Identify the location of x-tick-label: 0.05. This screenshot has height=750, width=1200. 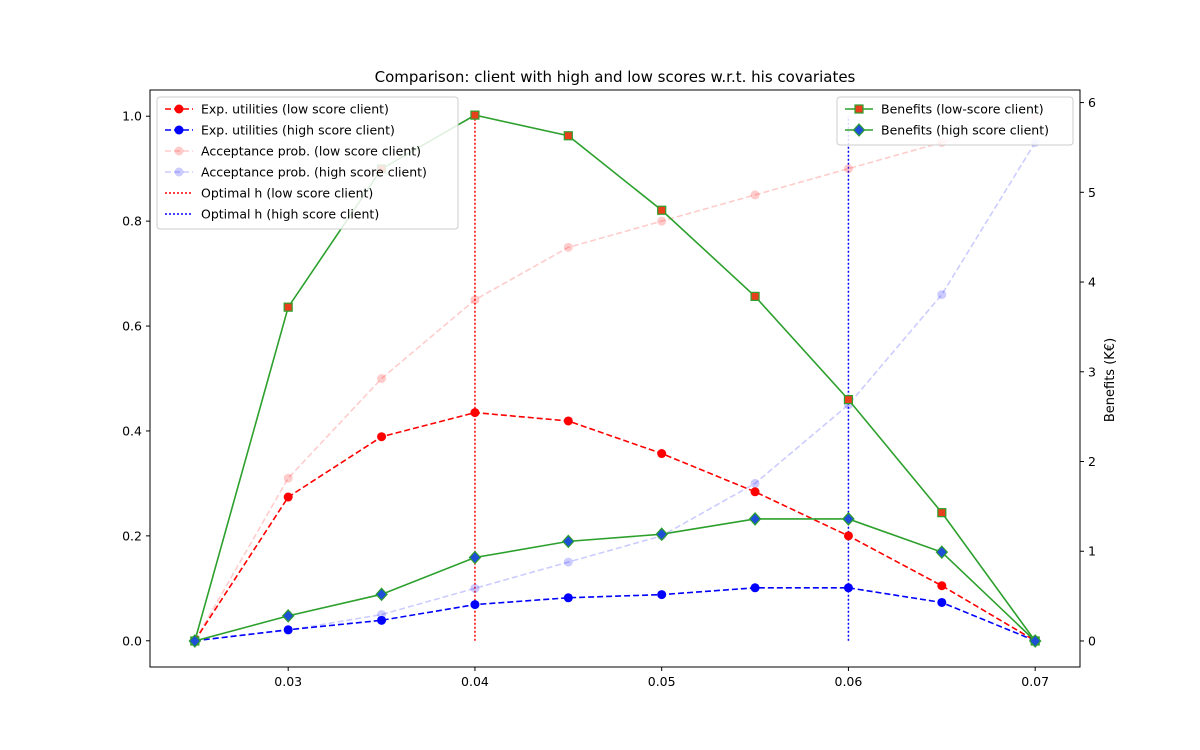
(662, 681).